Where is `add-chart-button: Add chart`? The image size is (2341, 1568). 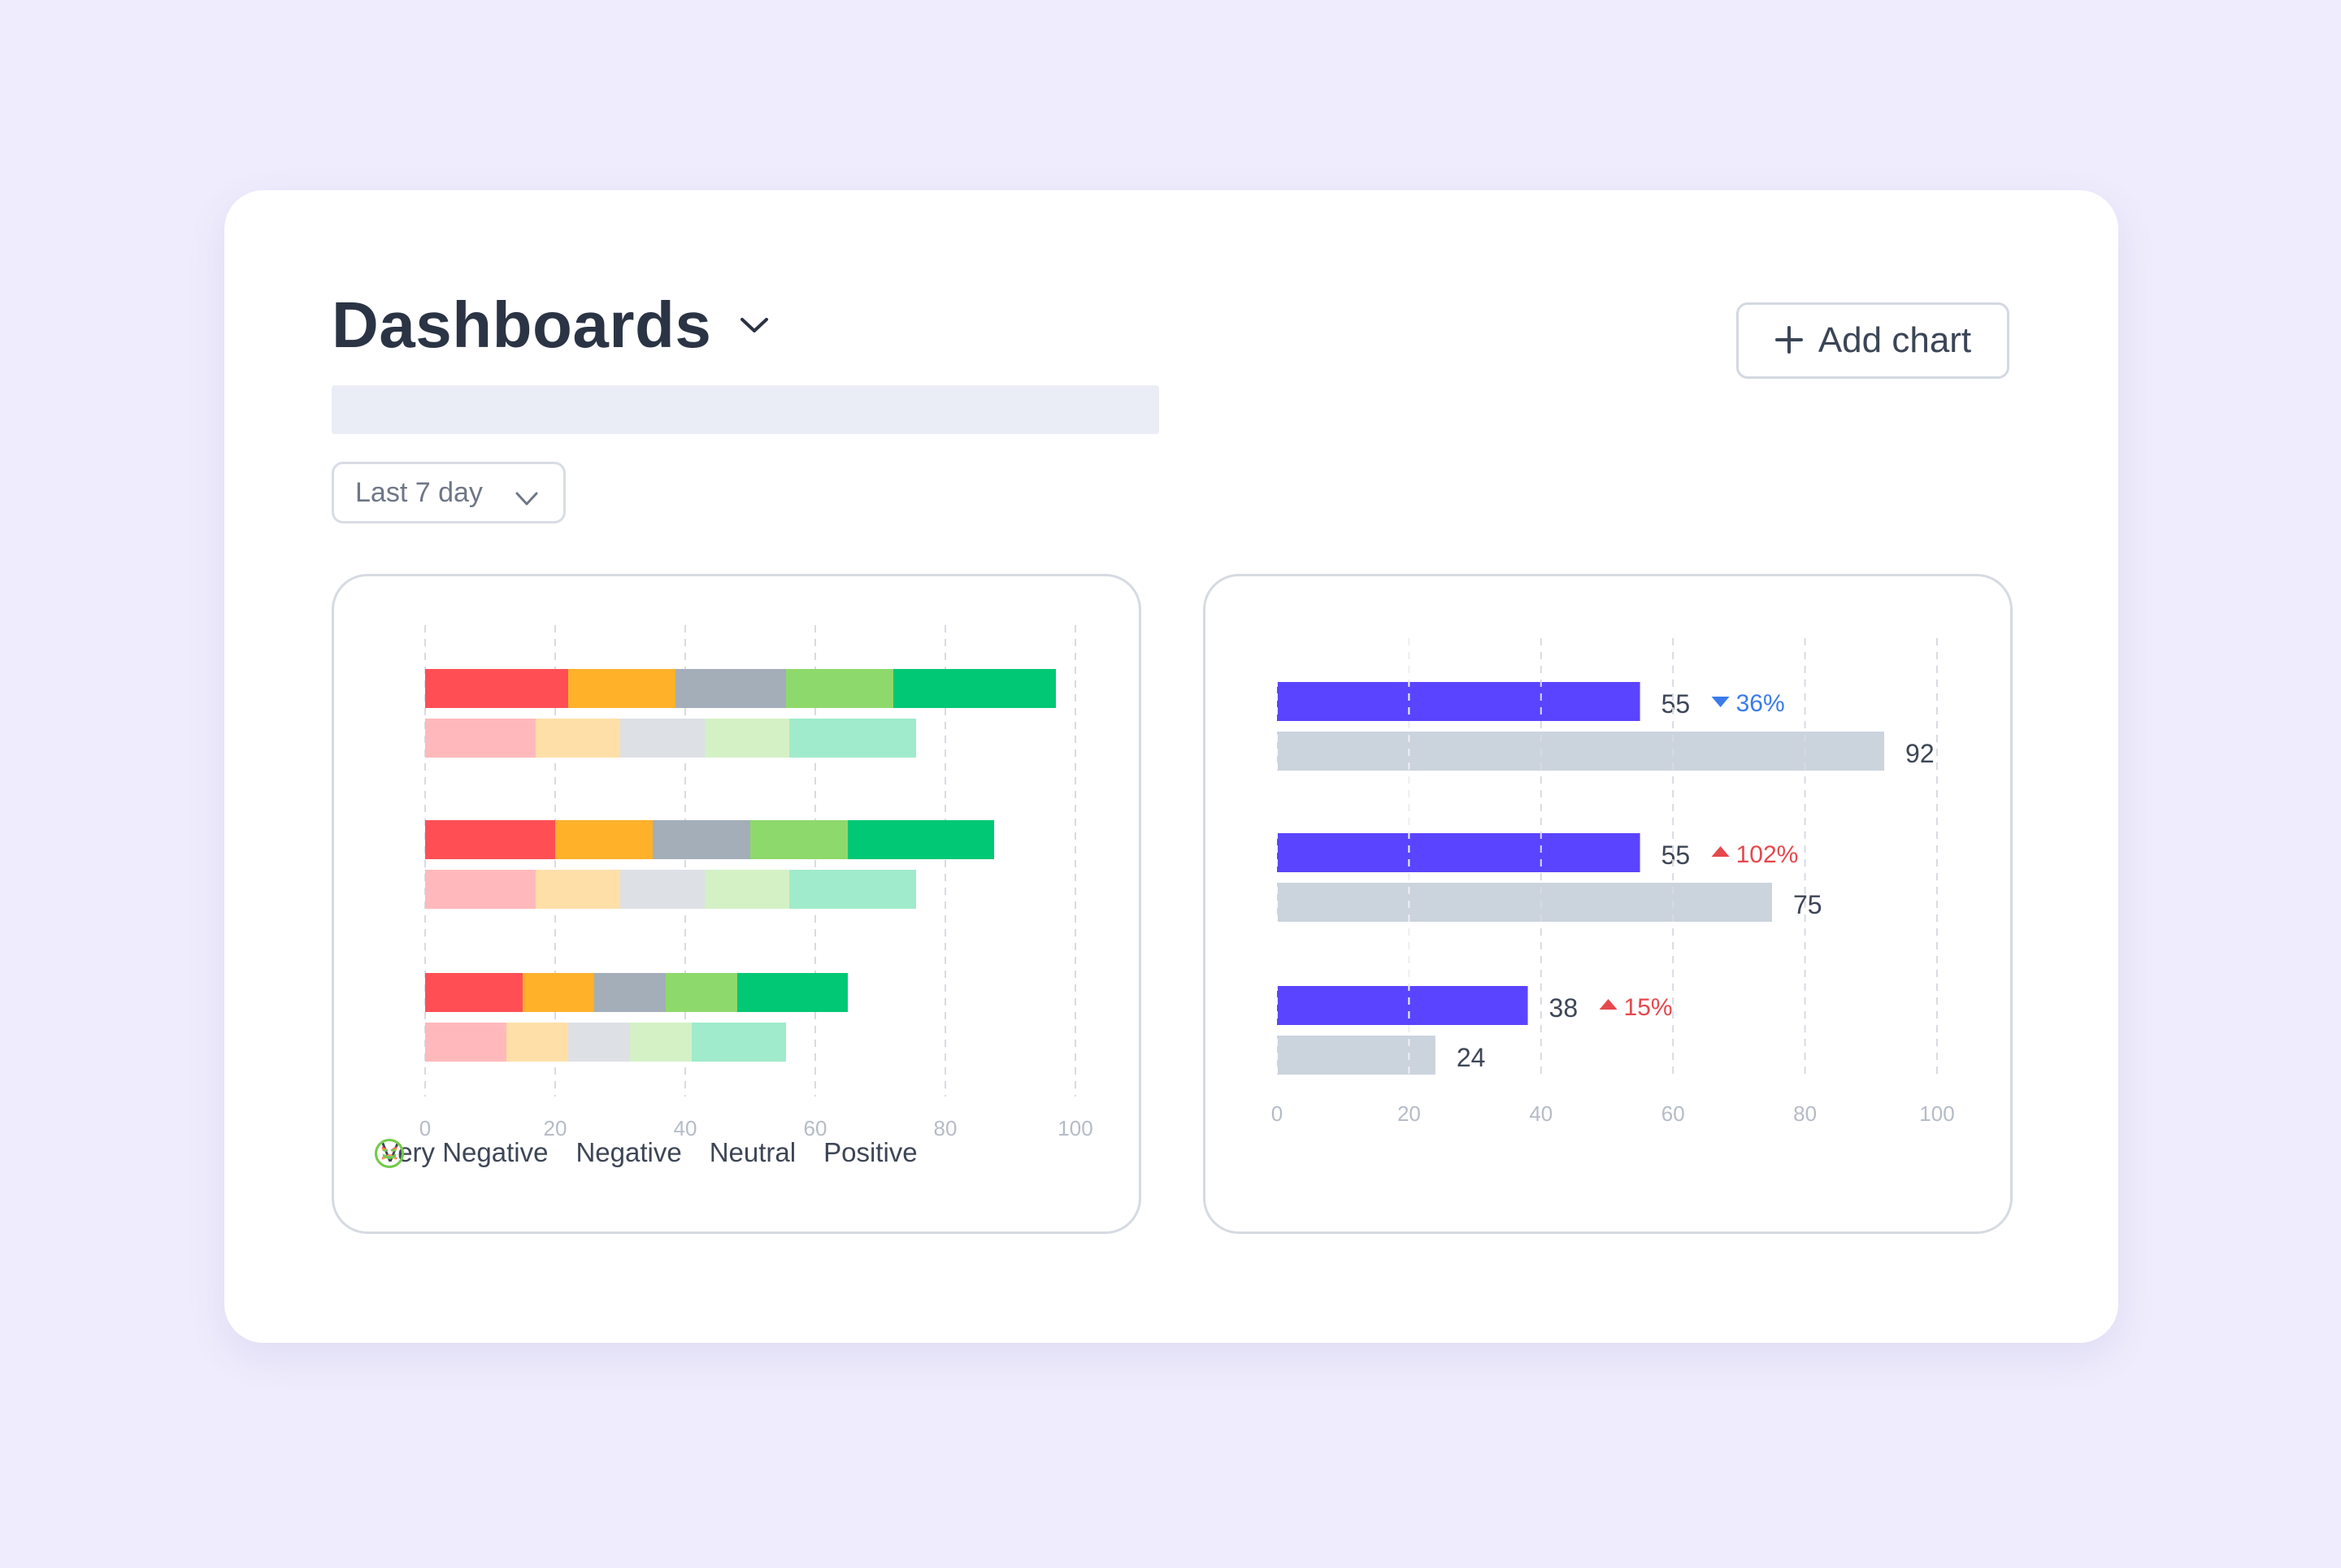 add-chart-button: Add chart is located at coordinates (1873, 340).